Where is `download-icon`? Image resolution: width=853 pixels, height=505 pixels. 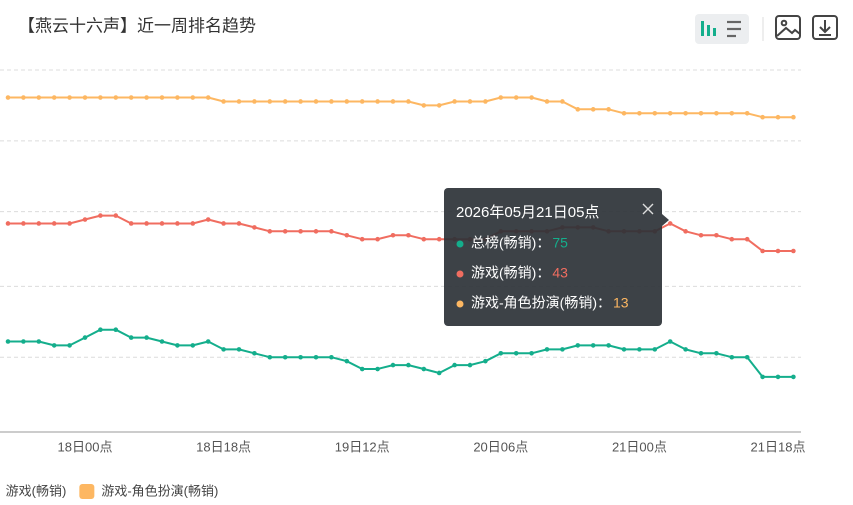
download-icon is located at coordinates (825, 27).